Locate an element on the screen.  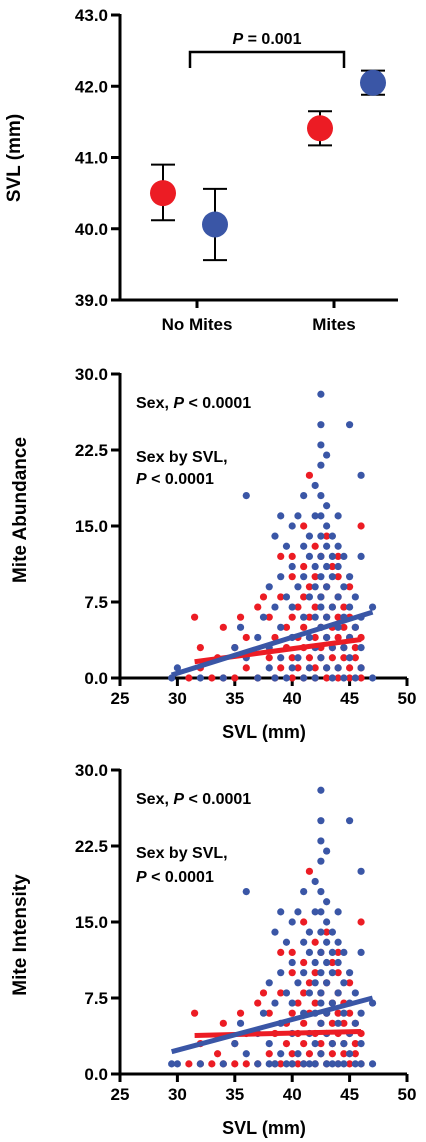
y-tick-label: 39.0 is located at coordinates (91, 300).